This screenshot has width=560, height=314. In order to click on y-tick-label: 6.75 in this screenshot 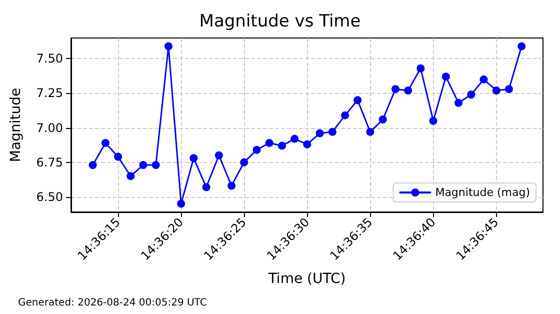, I will do `click(49, 162)`.